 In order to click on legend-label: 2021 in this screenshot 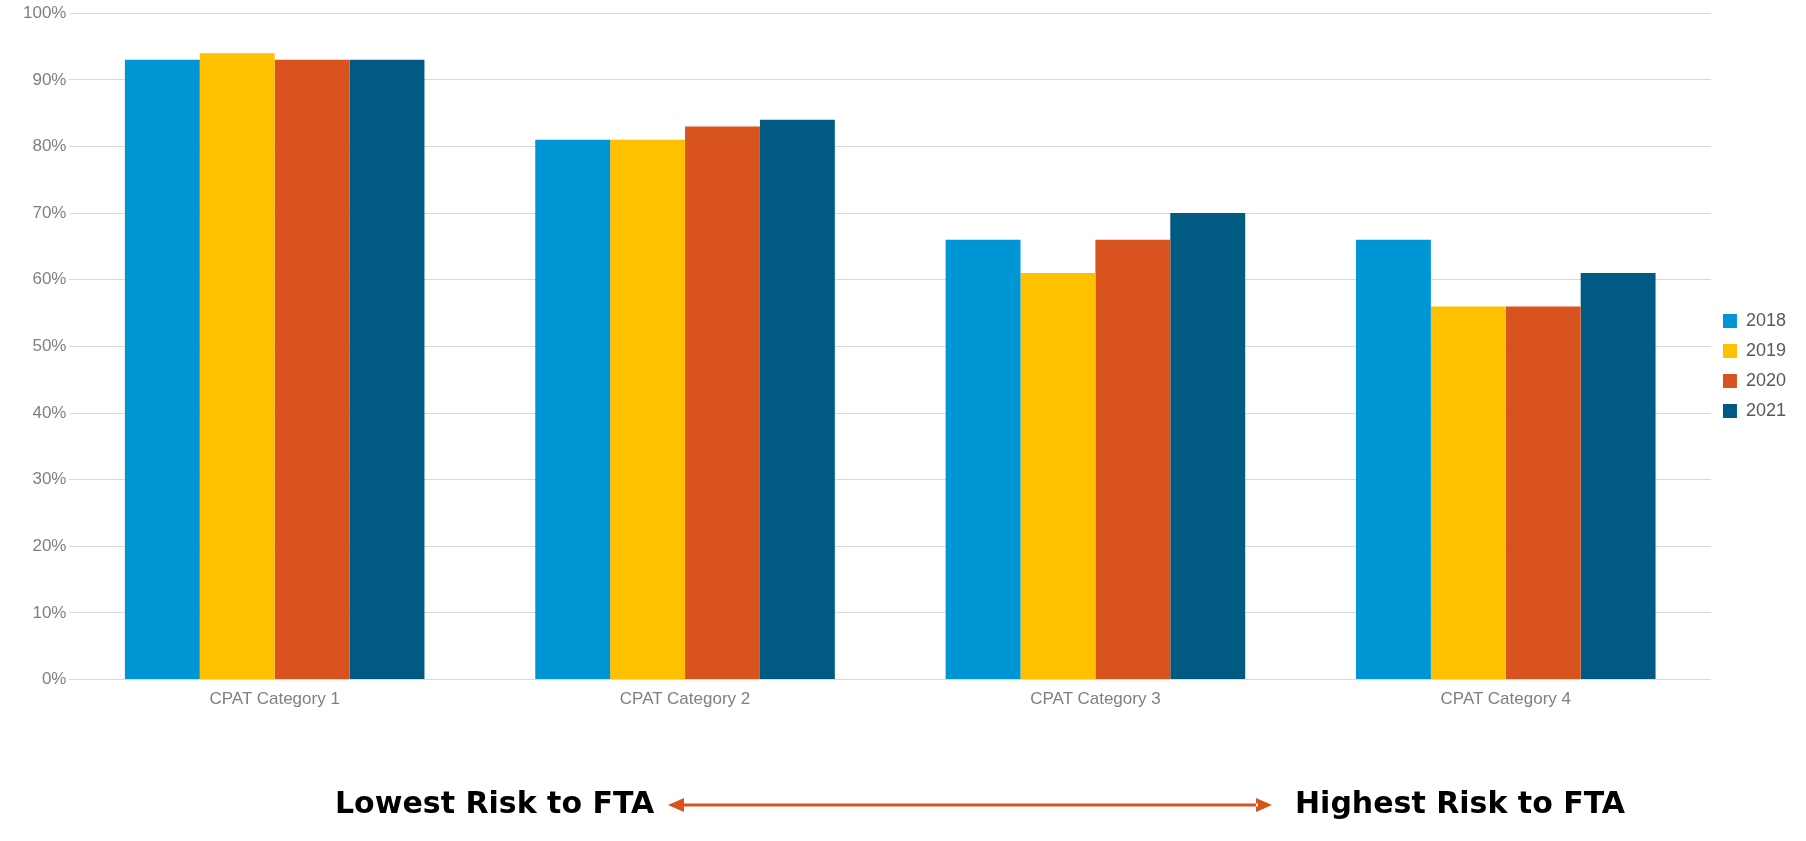, I will do `click(1765, 409)`.